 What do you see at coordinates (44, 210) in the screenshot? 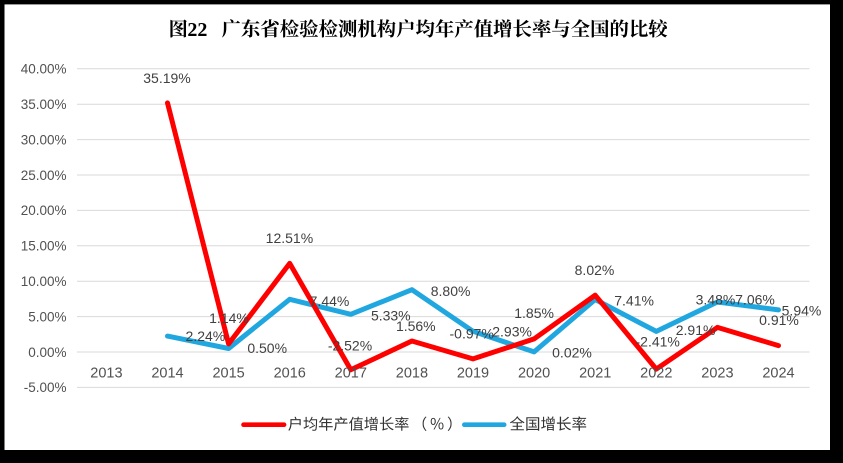
I see `svg-text: 20.00%` at bounding box center [44, 210].